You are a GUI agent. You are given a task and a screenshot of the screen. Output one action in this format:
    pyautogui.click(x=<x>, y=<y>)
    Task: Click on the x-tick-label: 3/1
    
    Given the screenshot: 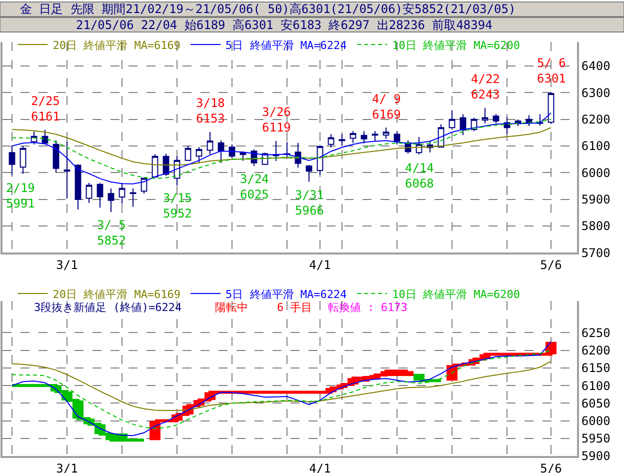 What is the action you would take?
    pyautogui.click(x=67, y=265)
    